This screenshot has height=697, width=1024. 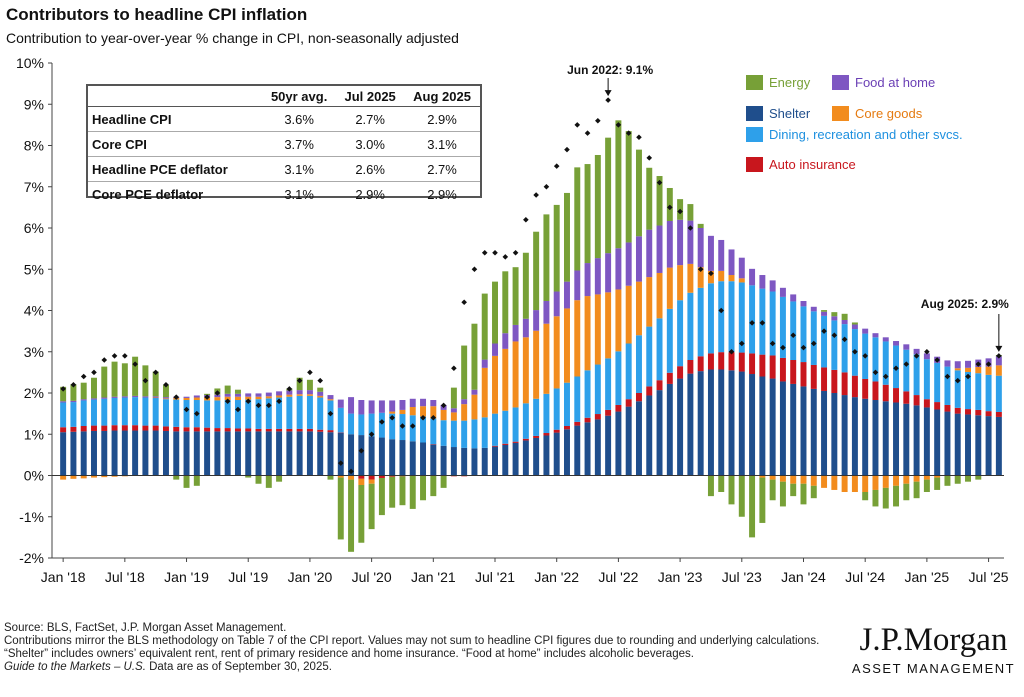 What do you see at coordinates (299, 144) in the screenshot?
I see `table-cell: 3.7%` at bounding box center [299, 144].